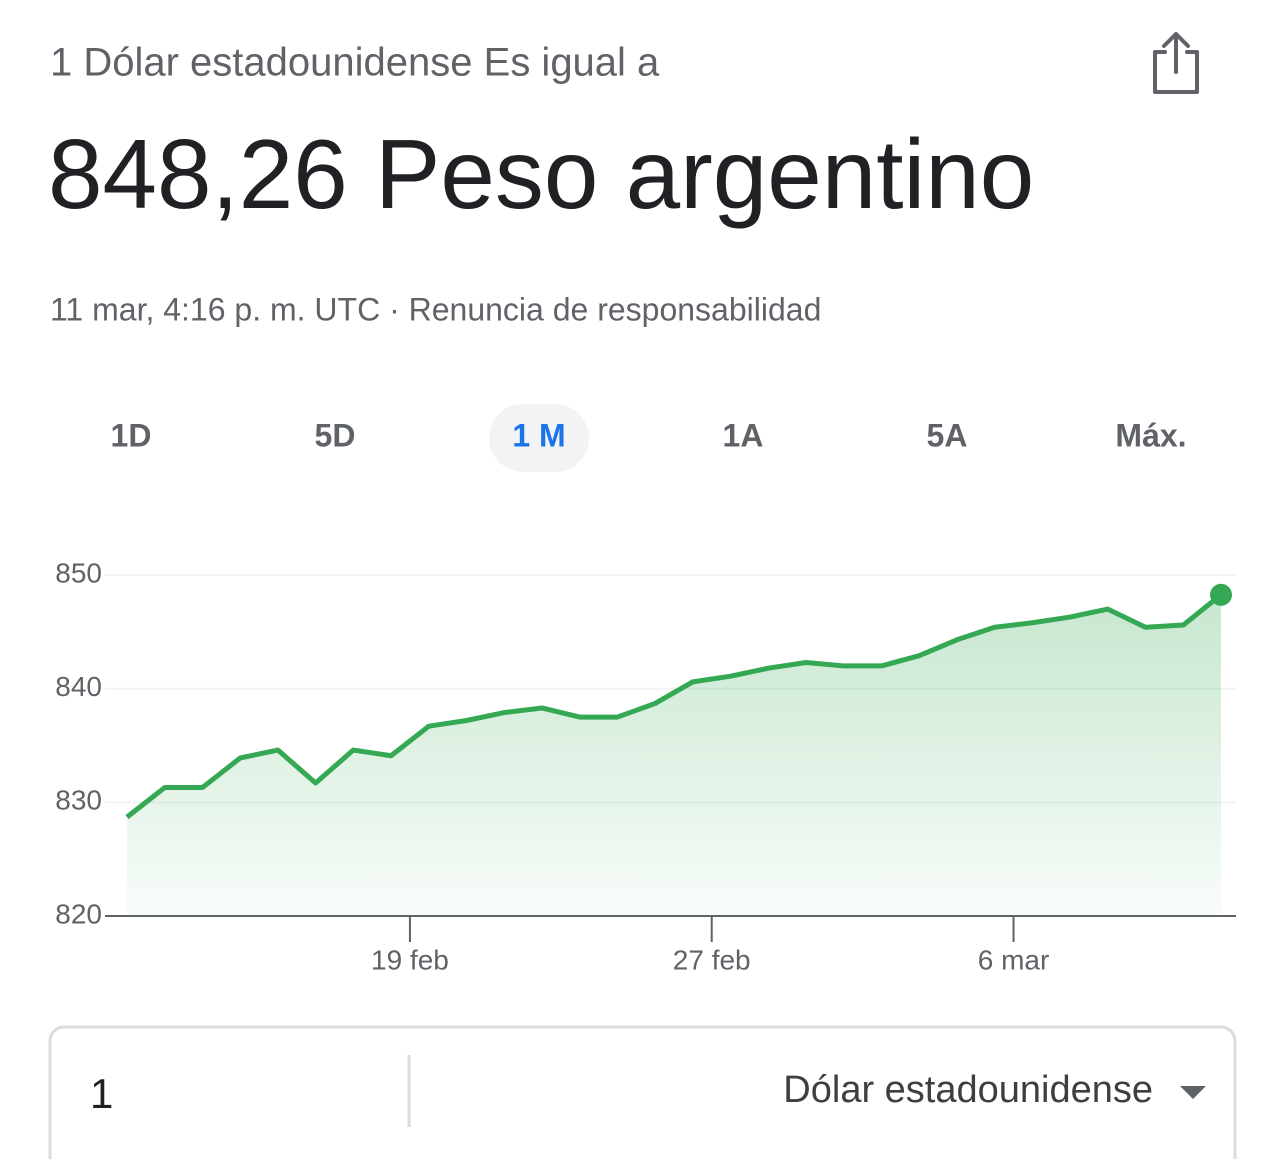 Image resolution: width=1284 pixels, height=1159 pixels. What do you see at coordinates (78, 913) in the screenshot?
I see `y-tick-label: 820` at bounding box center [78, 913].